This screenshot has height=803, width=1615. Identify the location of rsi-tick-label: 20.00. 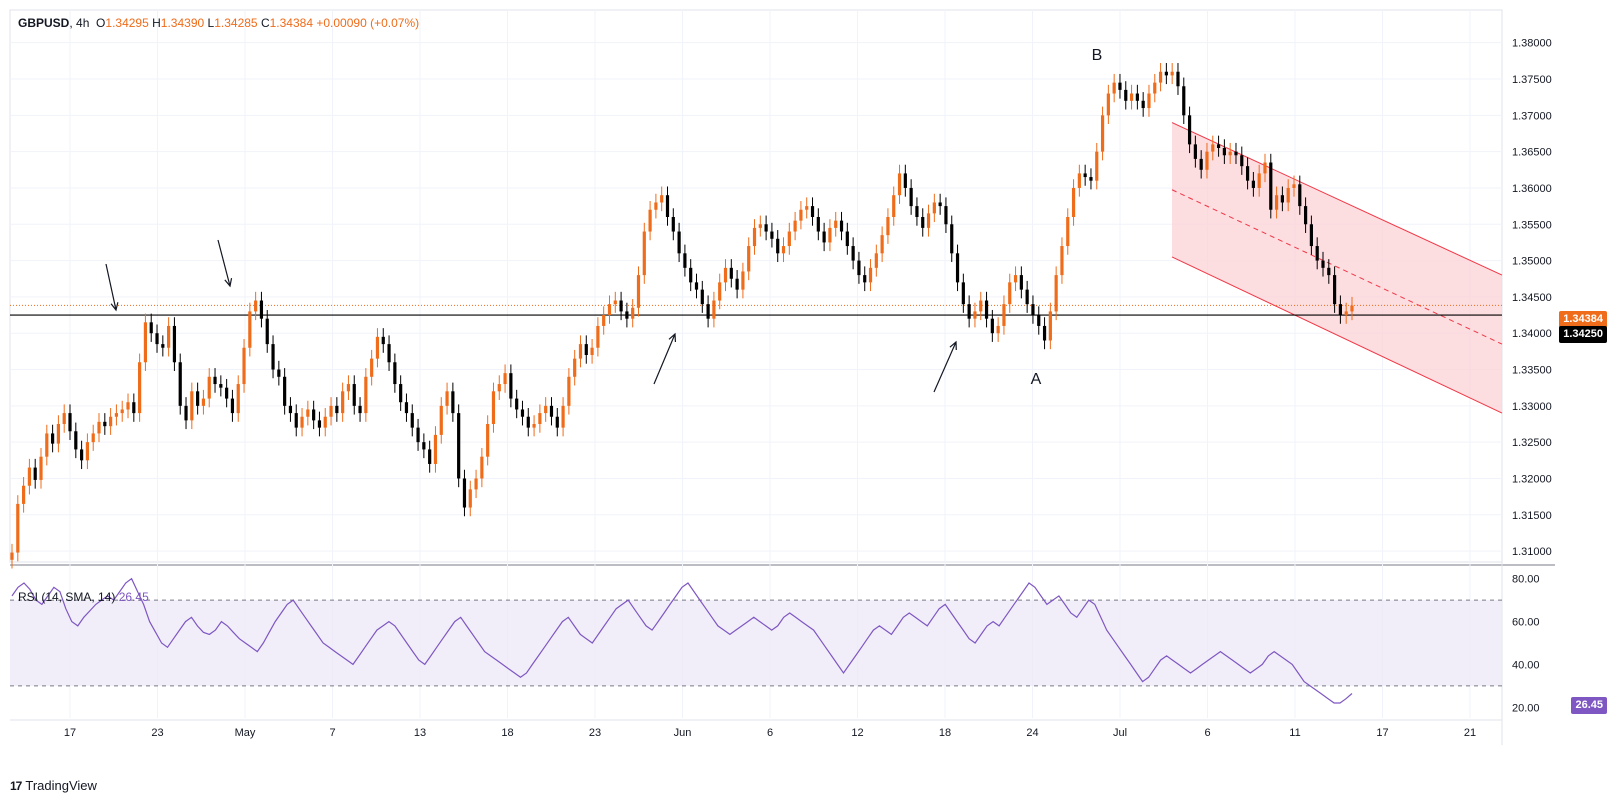
(1526, 708).